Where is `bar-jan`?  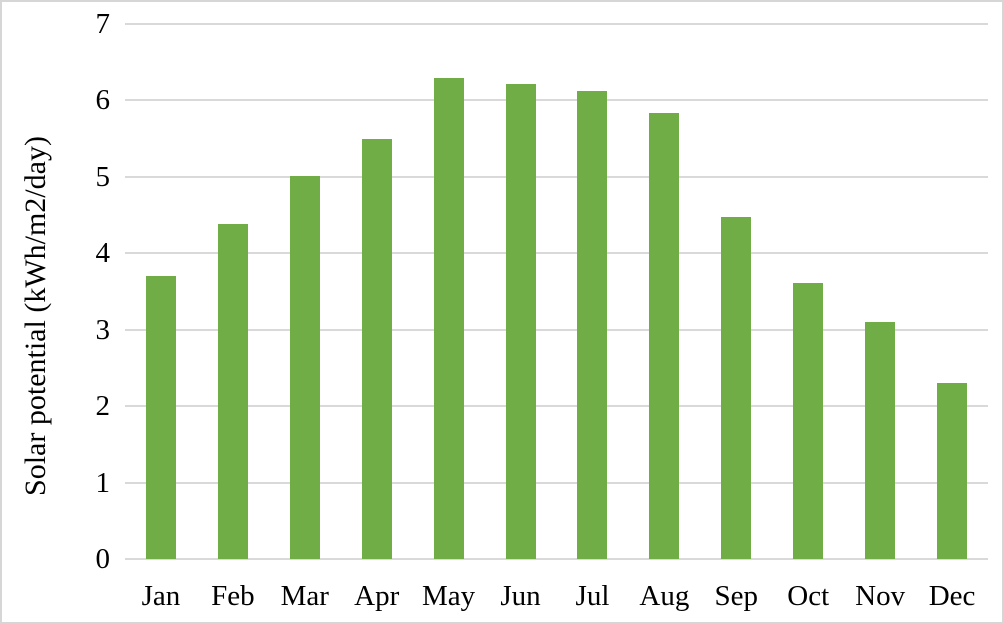 bar-jan is located at coordinates (160, 417).